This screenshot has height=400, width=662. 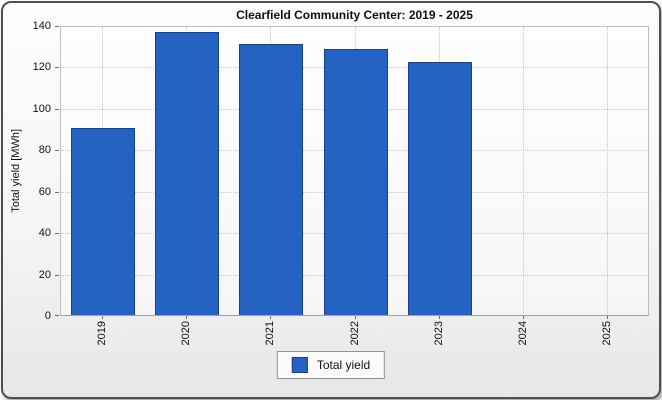 I want to click on x-tick-label: 2020, so click(x=186, y=337).